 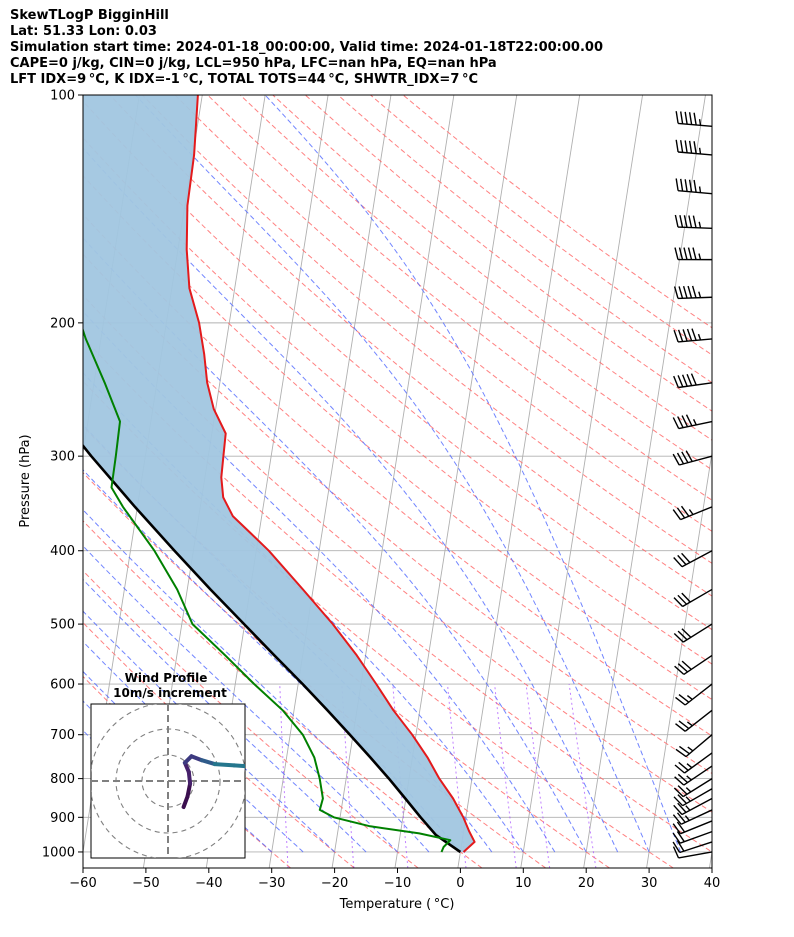 What do you see at coordinates (523, 883) in the screenshot?
I see `x-tick-label: 10` at bounding box center [523, 883].